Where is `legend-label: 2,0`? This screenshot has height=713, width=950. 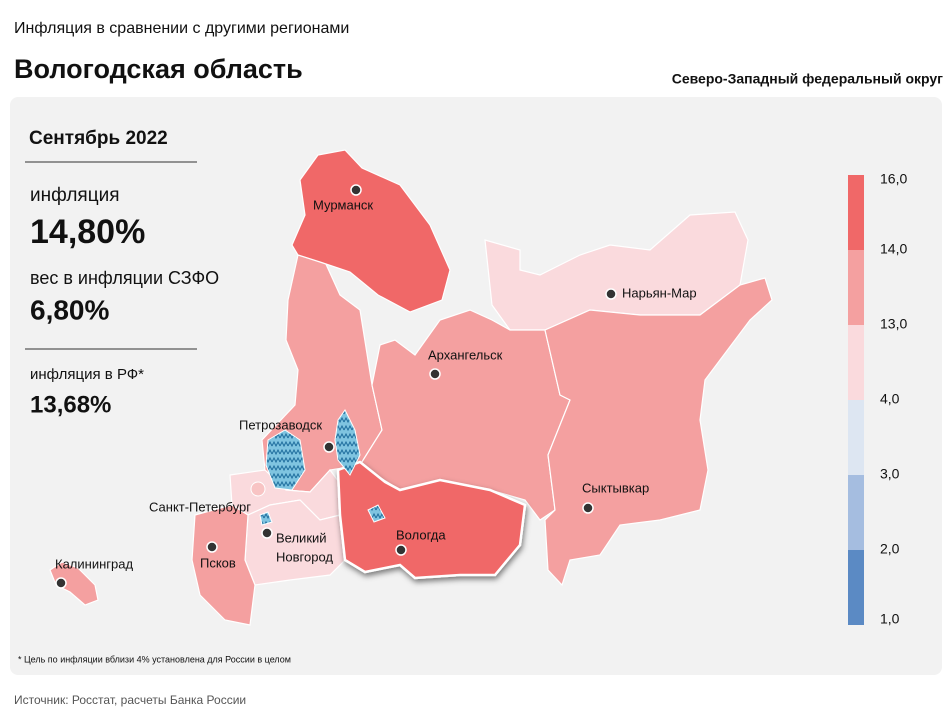
legend-label: 2,0 is located at coordinates (890, 549).